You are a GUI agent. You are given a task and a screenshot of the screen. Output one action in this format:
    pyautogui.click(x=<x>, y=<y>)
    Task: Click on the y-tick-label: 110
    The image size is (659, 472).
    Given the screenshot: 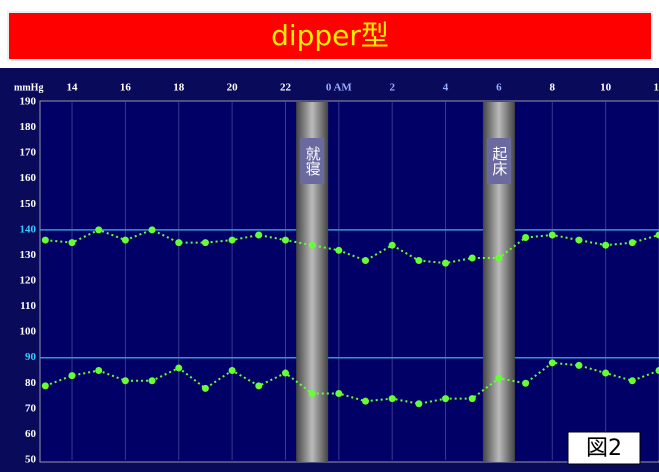 What is the action you would take?
    pyautogui.click(x=28, y=306)
    